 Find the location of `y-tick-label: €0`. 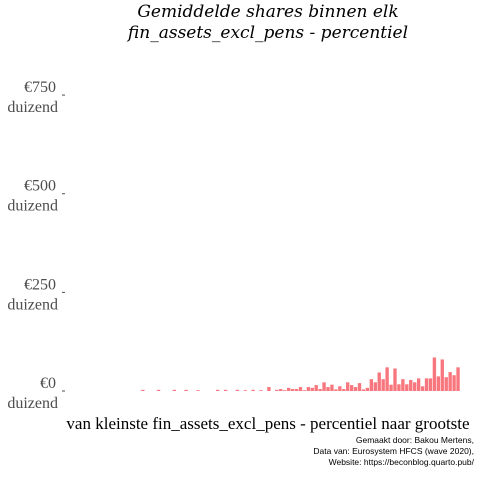

y-tick-label: €0 is located at coordinates (48, 383).